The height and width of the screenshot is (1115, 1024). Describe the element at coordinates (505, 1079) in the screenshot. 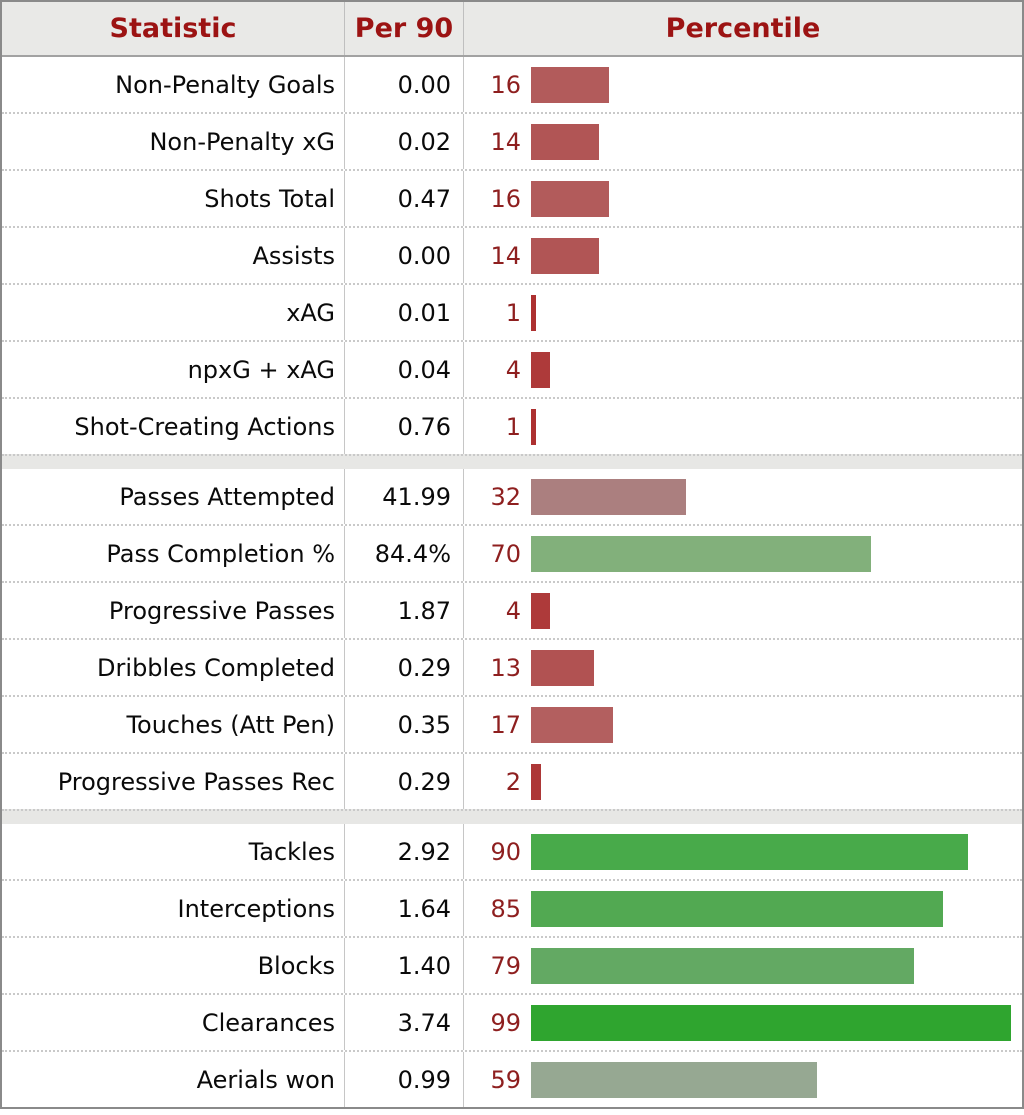

I see `percentile-value: 59` at that location.